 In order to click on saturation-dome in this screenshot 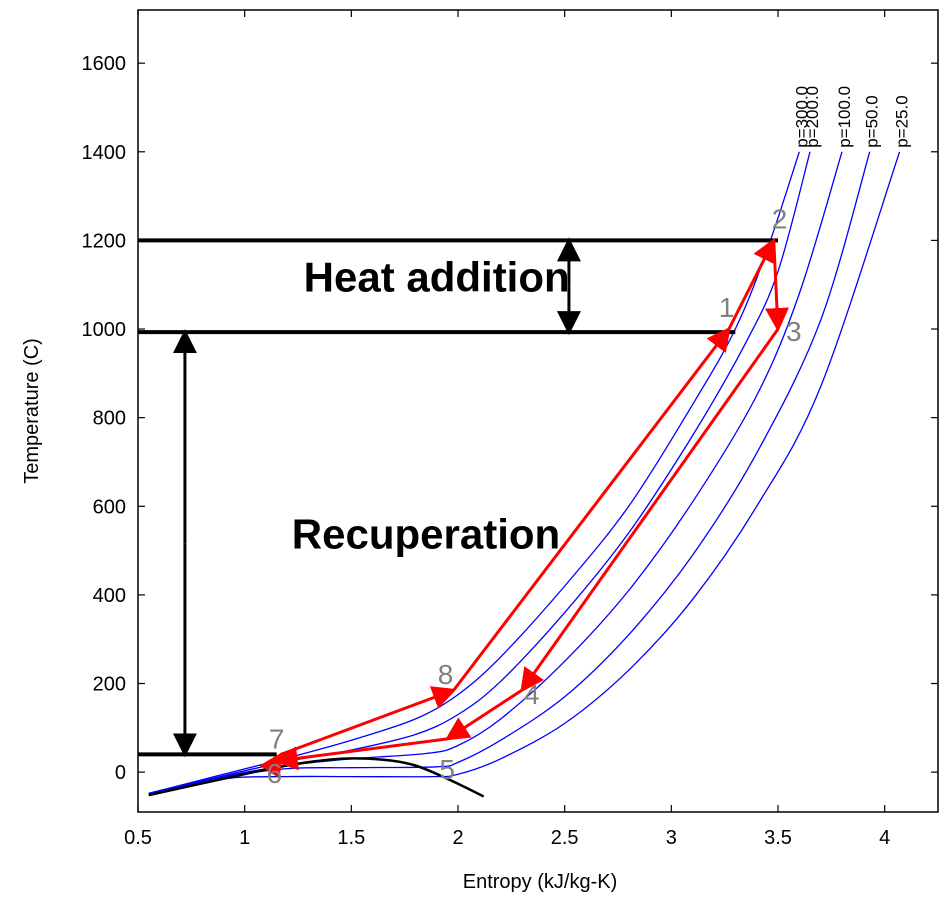, I will do `click(316, 777)`.